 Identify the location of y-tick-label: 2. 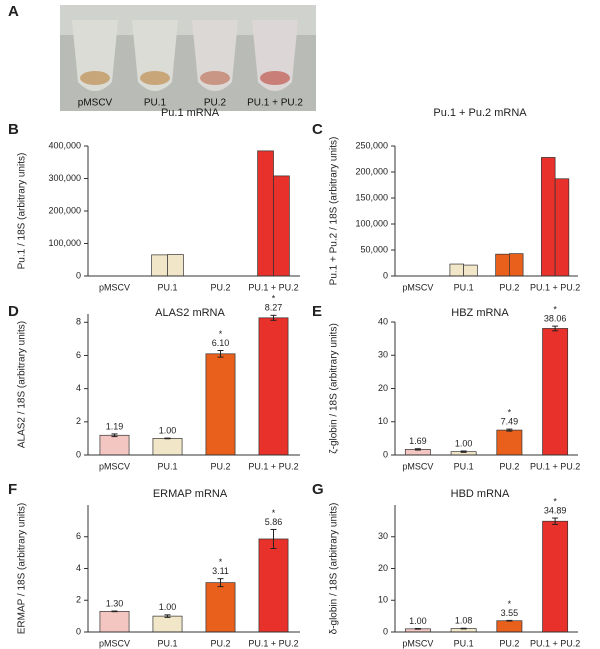
(78, 600).